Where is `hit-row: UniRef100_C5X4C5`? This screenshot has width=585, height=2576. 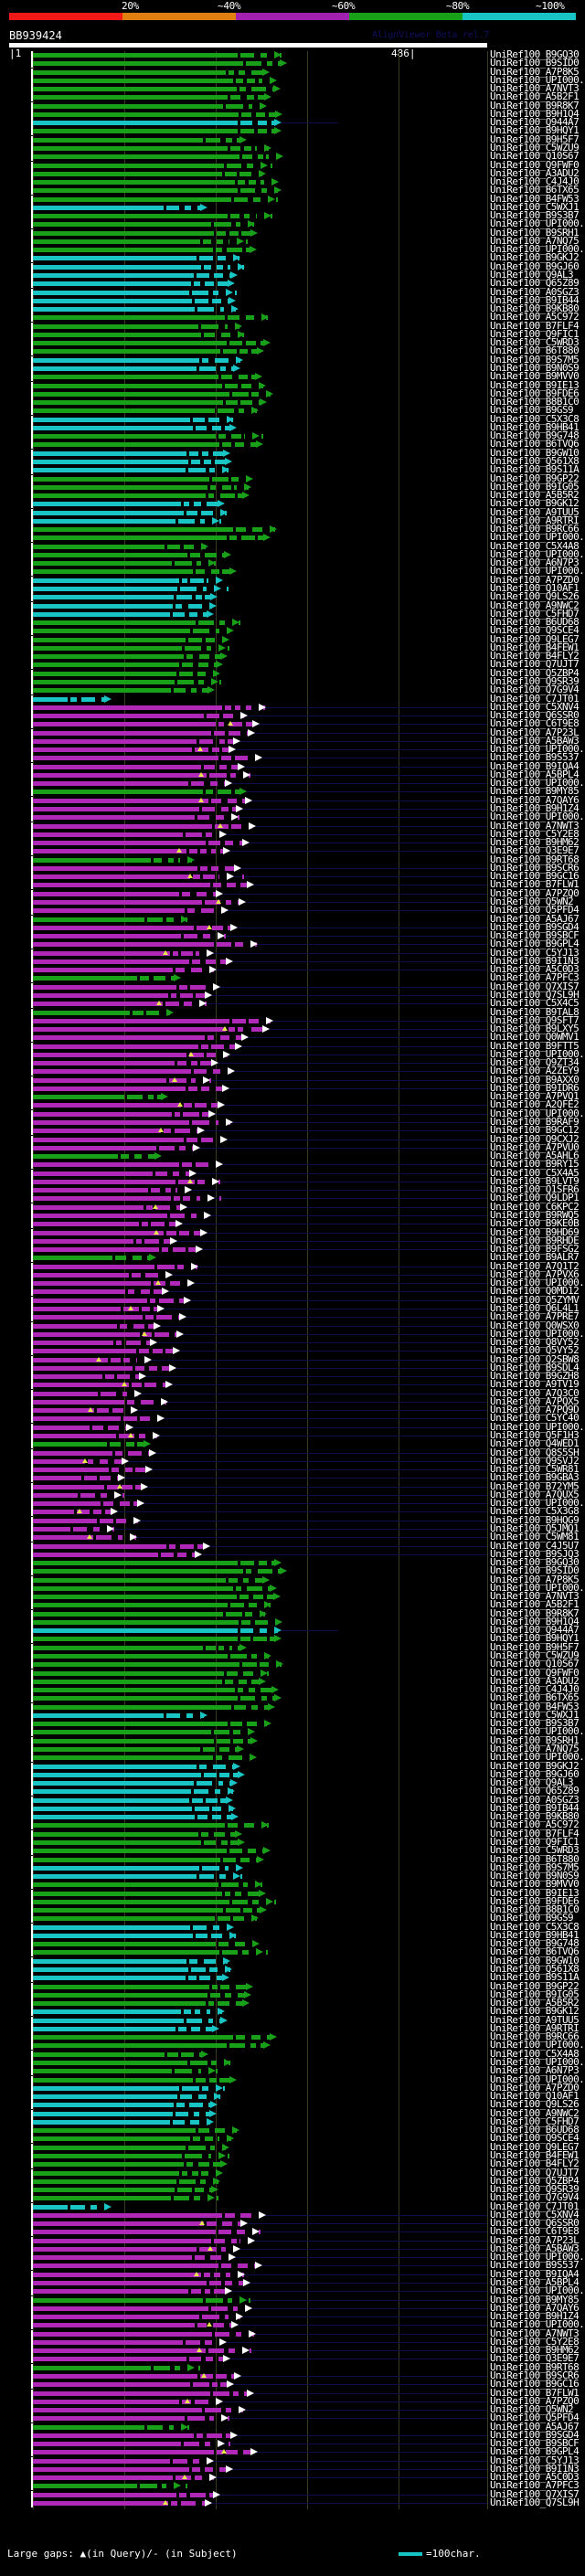 hit-row: UniRef100_C5X4C5 is located at coordinates (293, 1003).